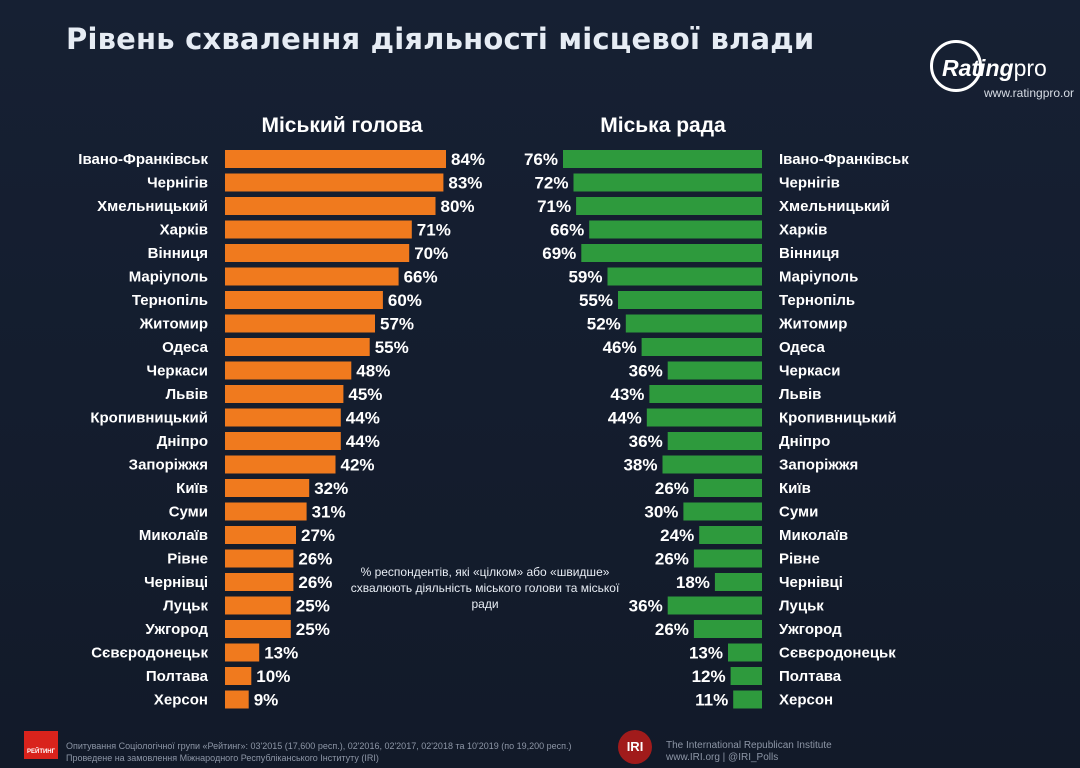  What do you see at coordinates (152, 206) in the screenshot?
I see `mayor-category-label: Хмельницький` at bounding box center [152, 206].